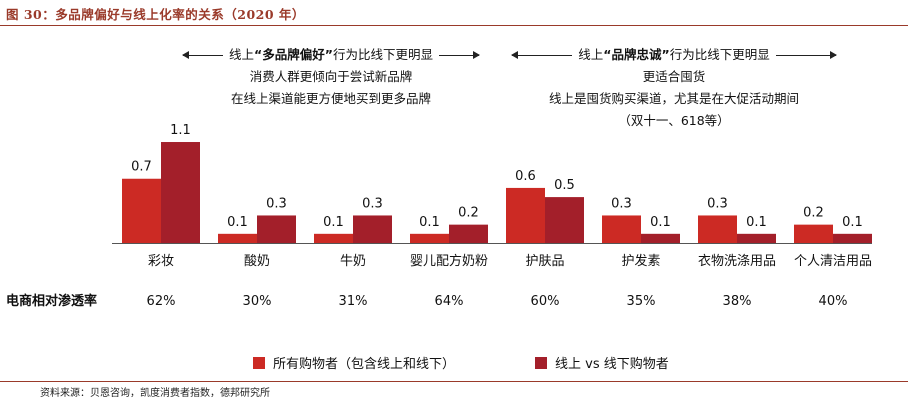 This screenshot has width=908, height=400. What do you see at coordinates (449, 261) in the screenshot?
I see `category-label: 婴儿配方奶粉` at bounding box center [449, 261].